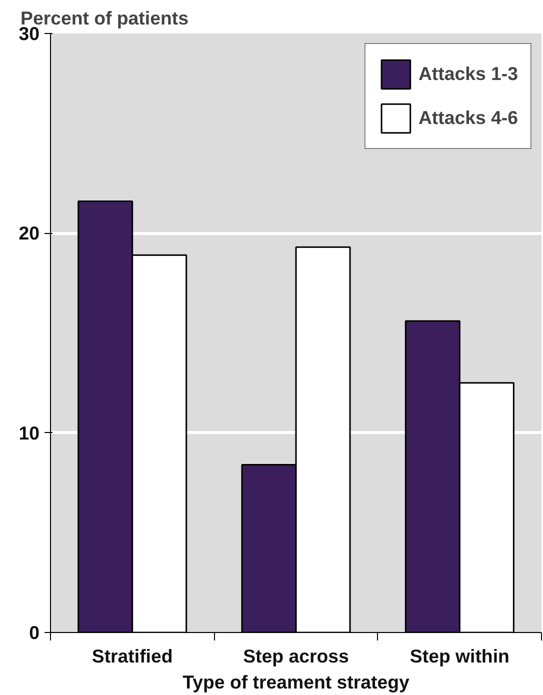 Image resolution: width=543 pixels, height=695 pixels. Describe the element at coordinates (296, 656) in the screenshot. I see `x-tick-label: Step across` at that location.